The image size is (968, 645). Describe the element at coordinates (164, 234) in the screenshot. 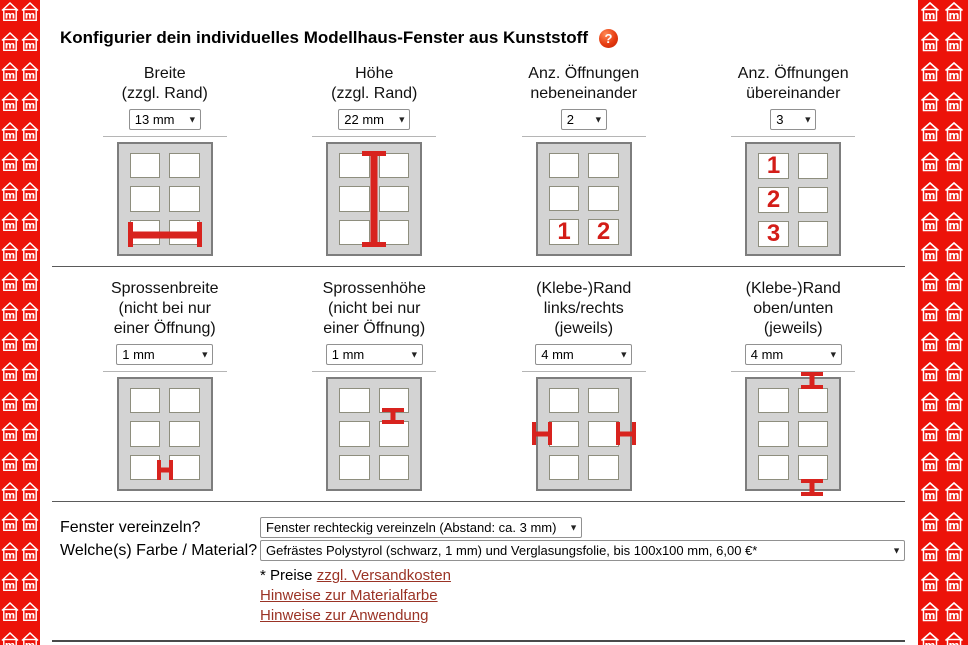

I see `width-measure-marker` at that location.